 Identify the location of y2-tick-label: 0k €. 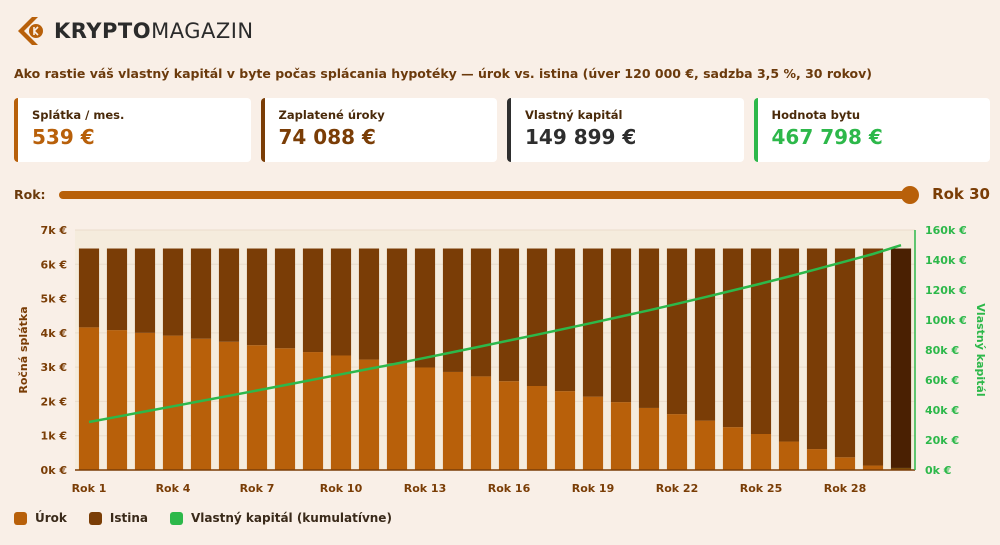
(938, 470).